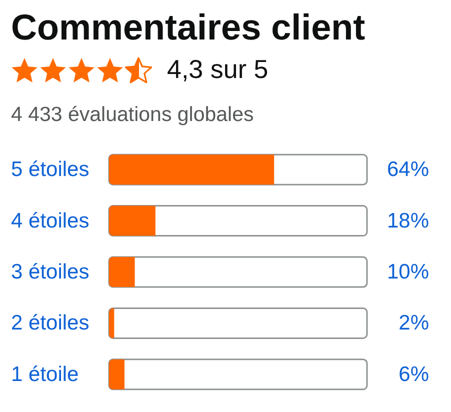  What do you see at coordinates (50, 170) in the screenshot?
I see `y-tick-label: 5 étoiles` at bounding box center [50, 170].